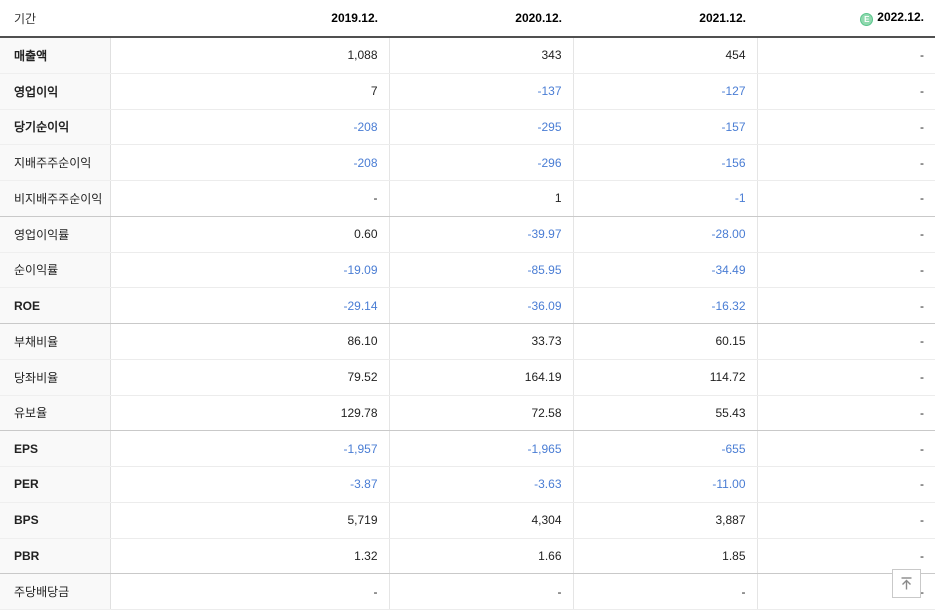 Image resolution: width=935 pixels, height=610 pixels. I want to click on row-label: 영업이익, so click(55, 91).